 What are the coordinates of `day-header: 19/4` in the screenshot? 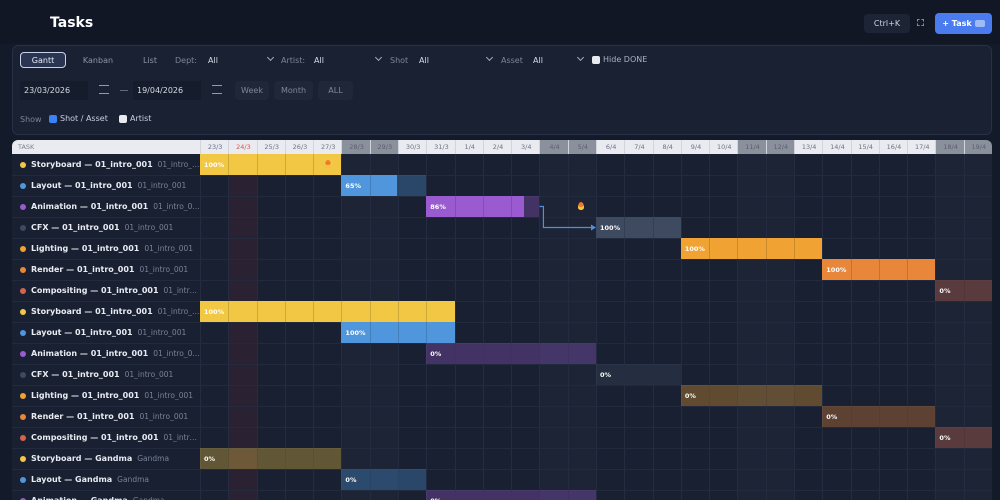 It's located at (977, 147).